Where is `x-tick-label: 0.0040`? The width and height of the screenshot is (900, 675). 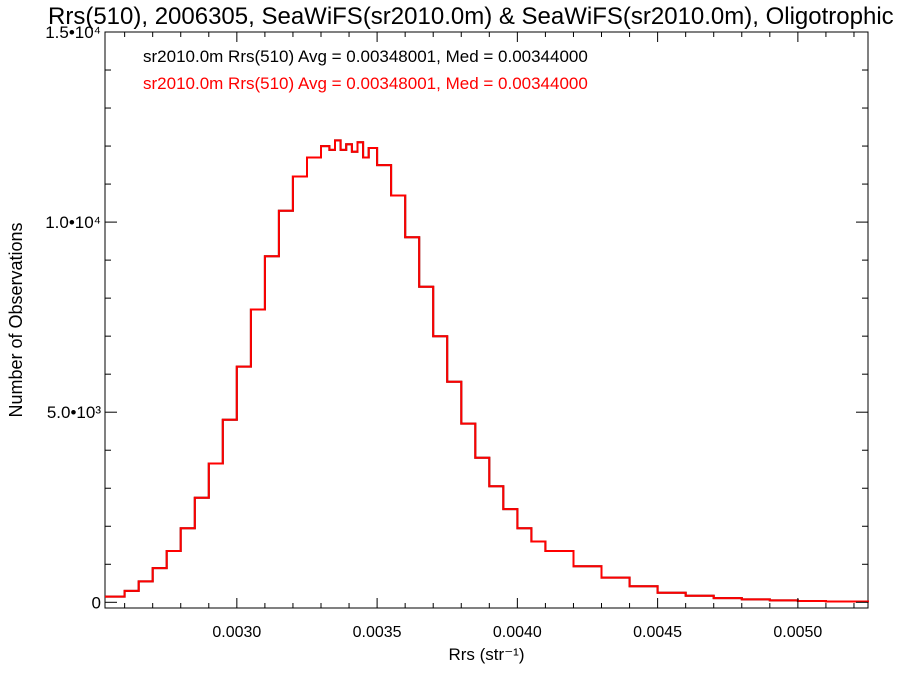
x-tick-label: 0.0040 is located at coordinates (517, 632).